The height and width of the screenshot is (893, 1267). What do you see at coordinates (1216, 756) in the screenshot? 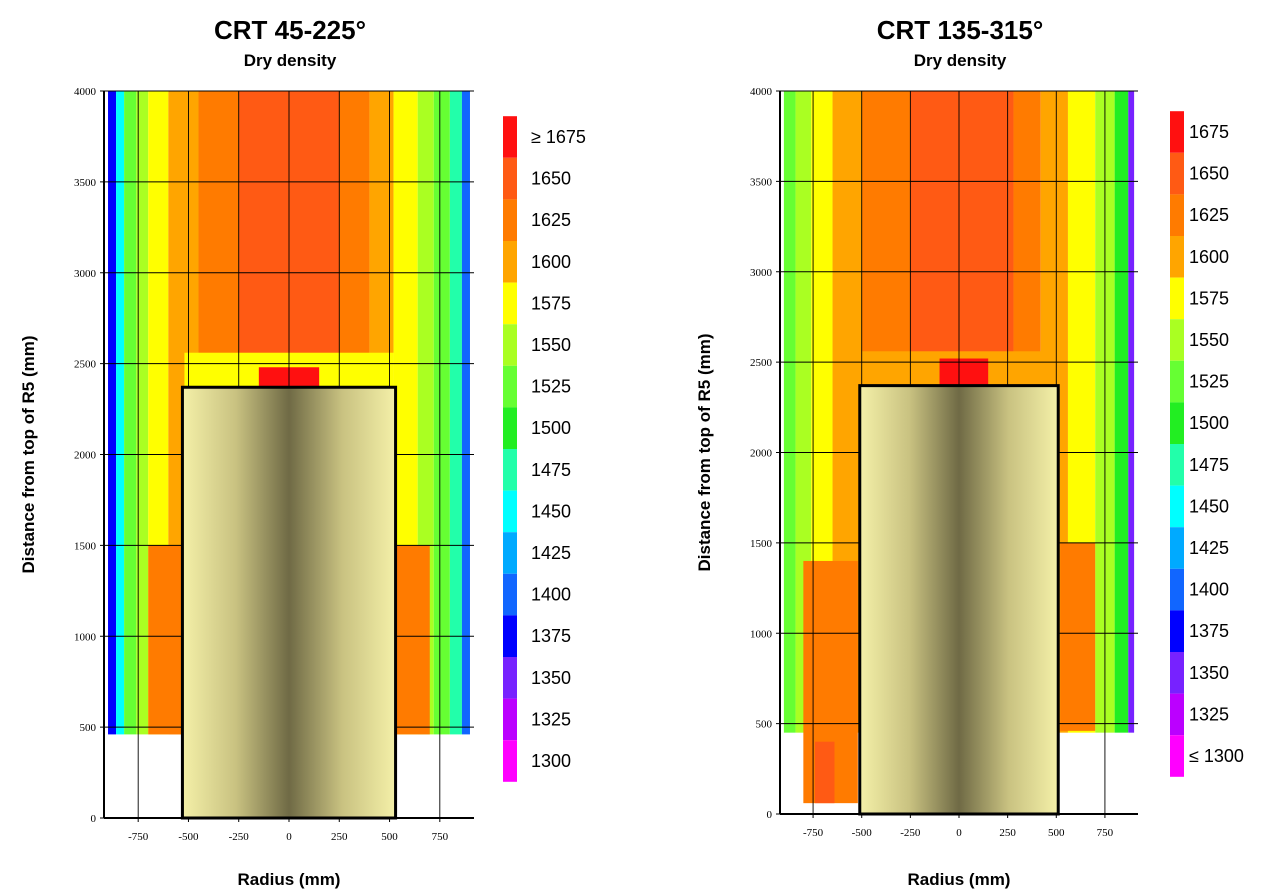
I see `legend-label: ≤ 1300` at bounding box center [1216, 756].